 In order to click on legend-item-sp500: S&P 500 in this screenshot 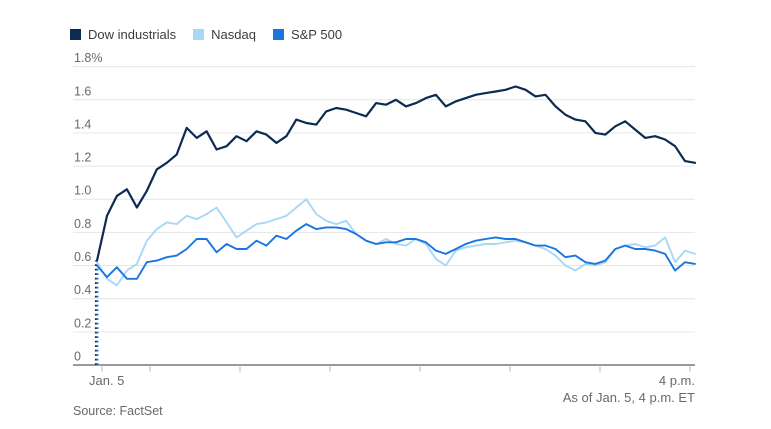, I will do `click(307, 34)`.